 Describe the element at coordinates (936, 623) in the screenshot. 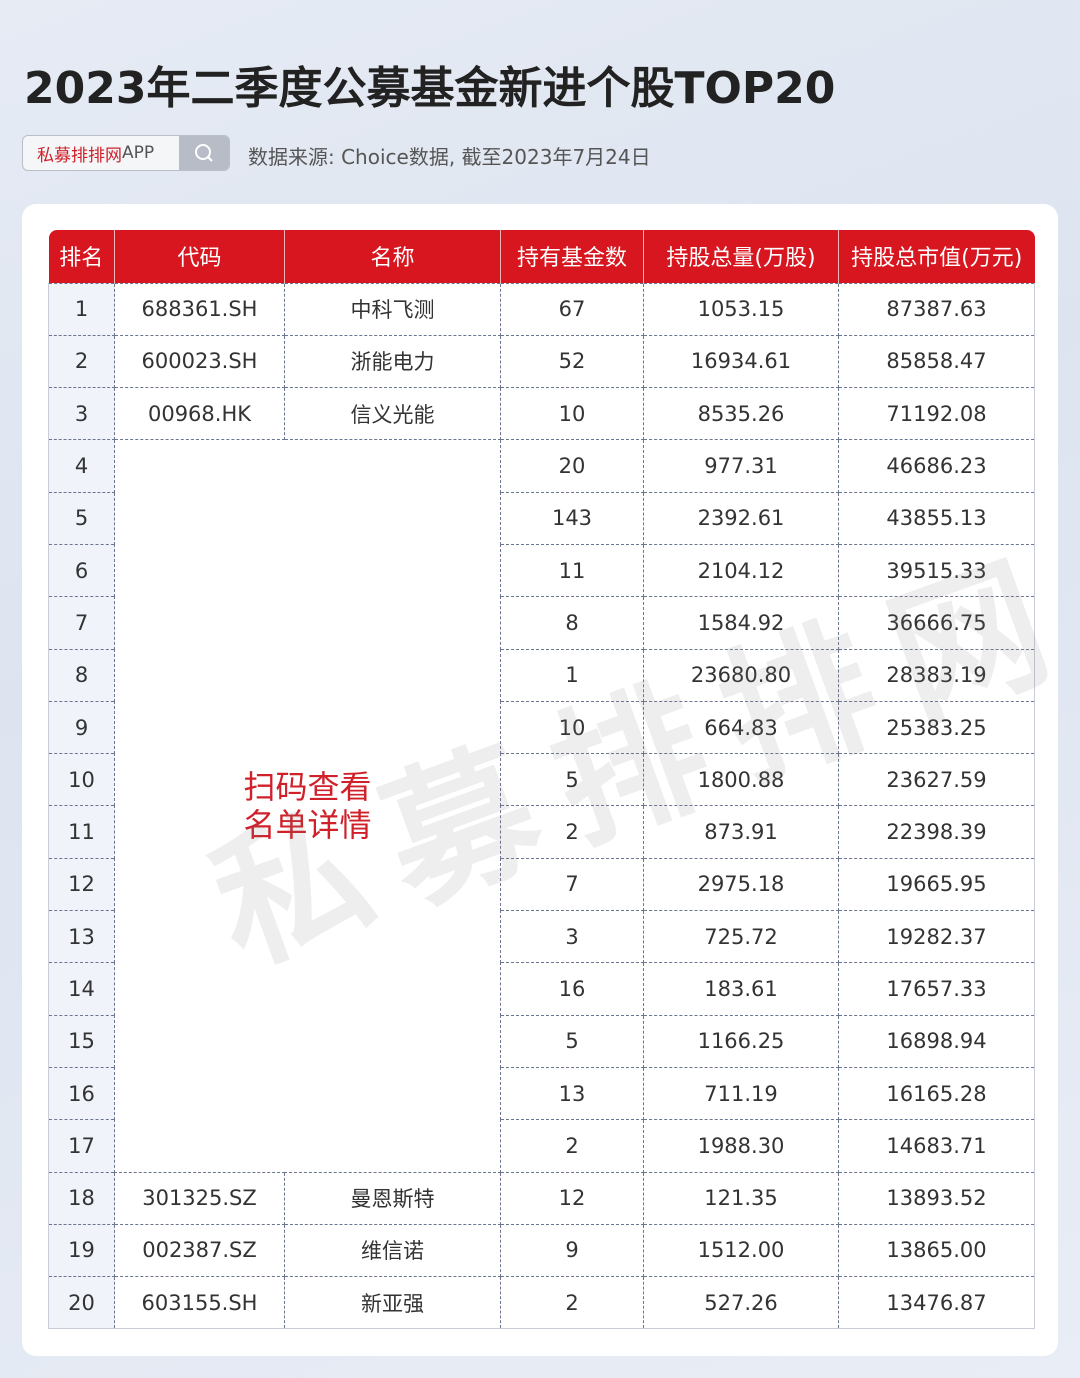

I see `cell-value: 36666.75` at that location.